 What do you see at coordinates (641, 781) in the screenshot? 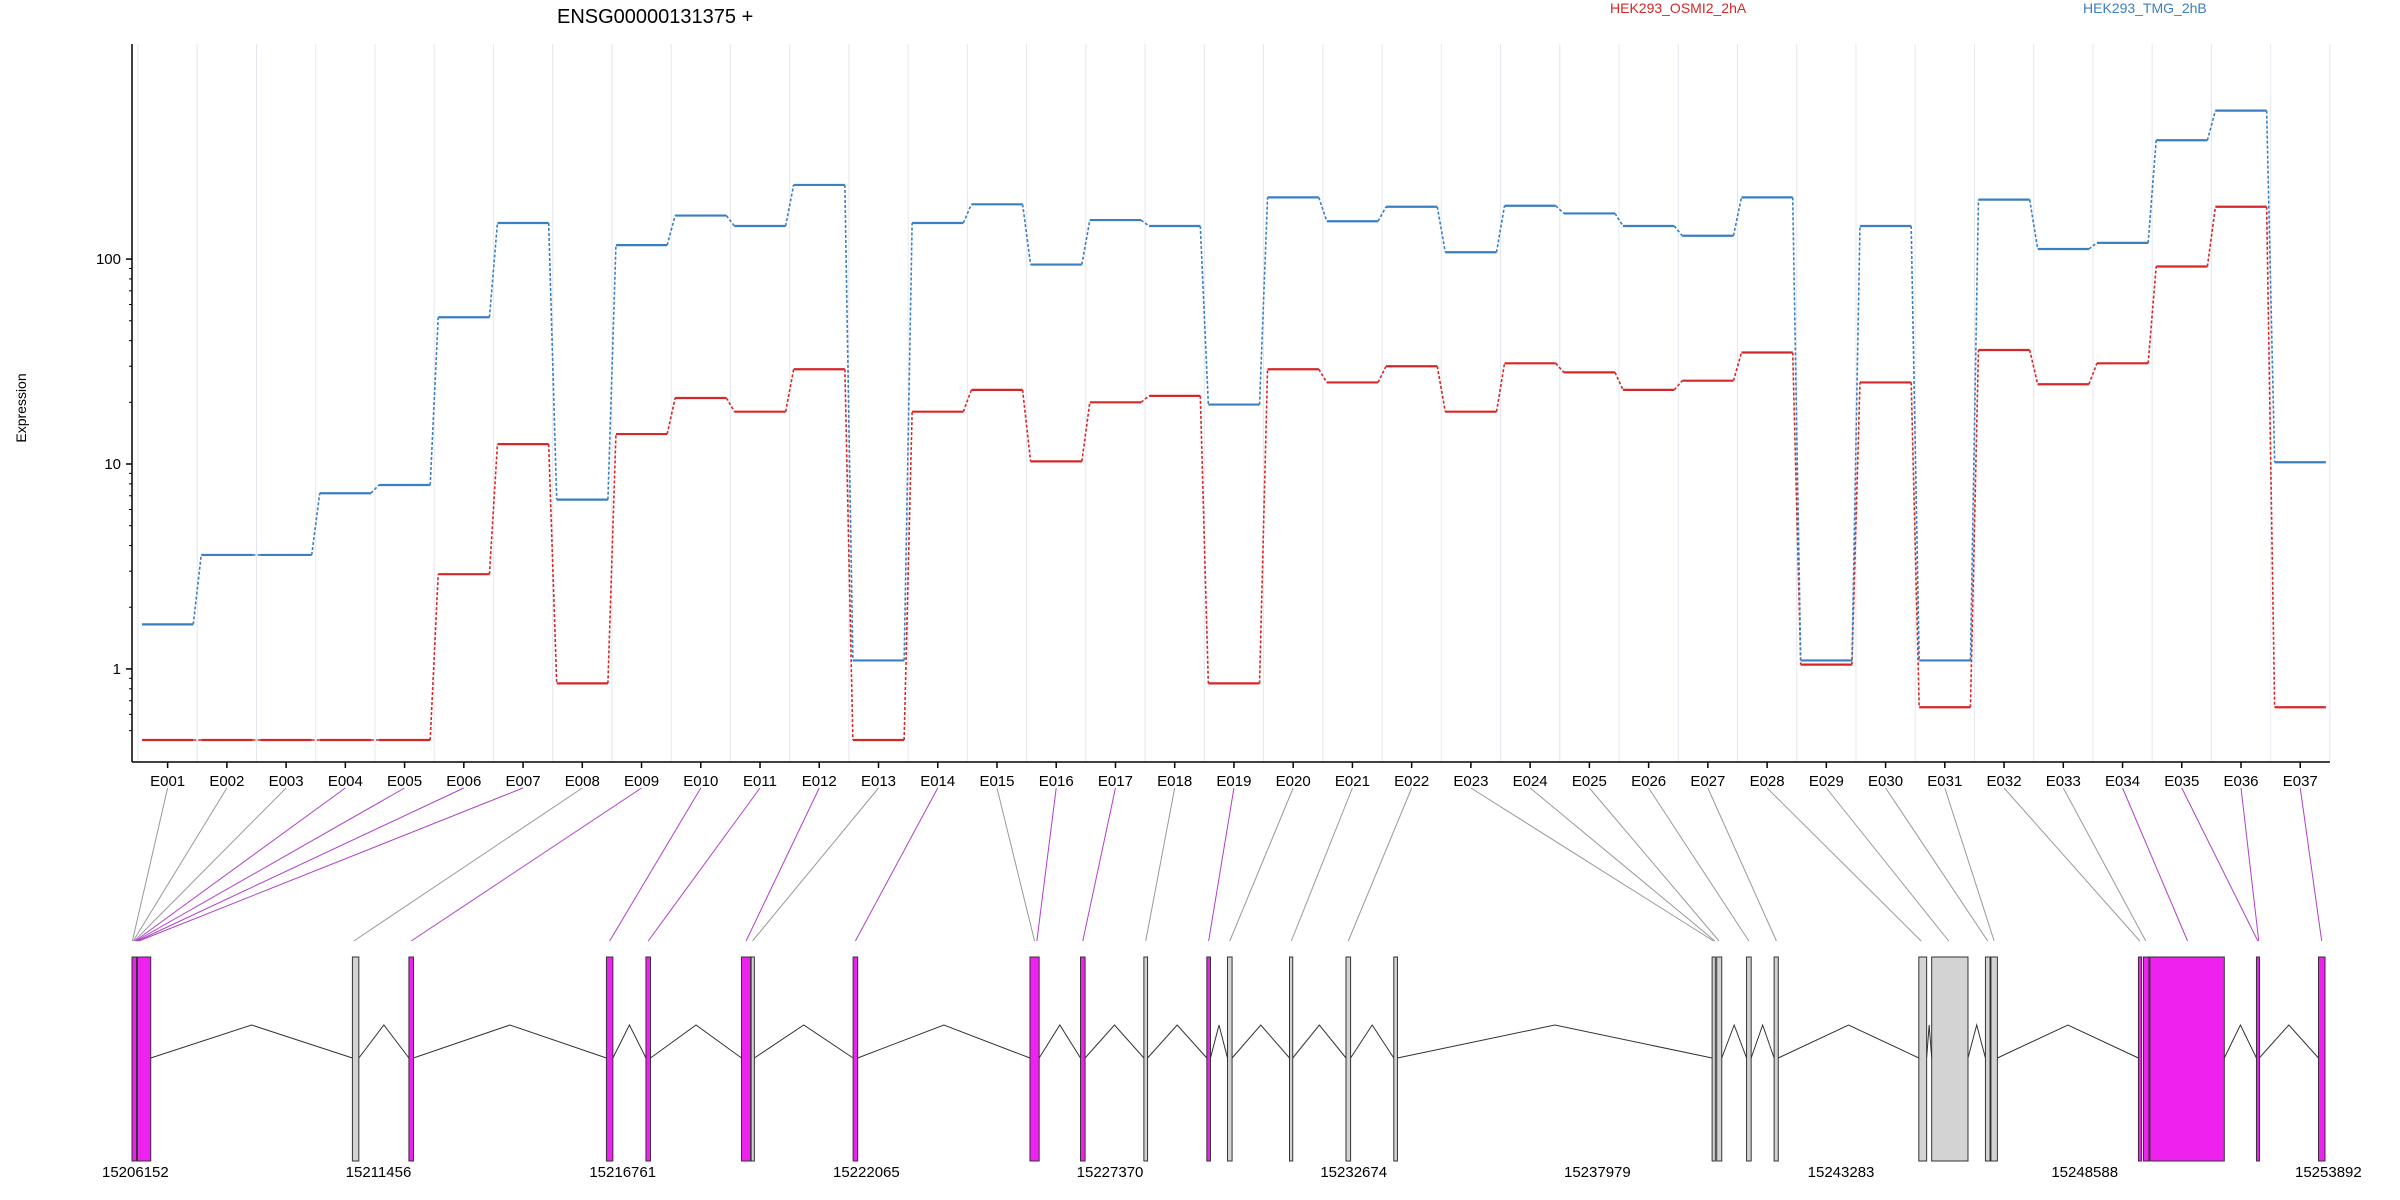
I see `x-tick-label-E009: E009` at bounding box center [641, 781].